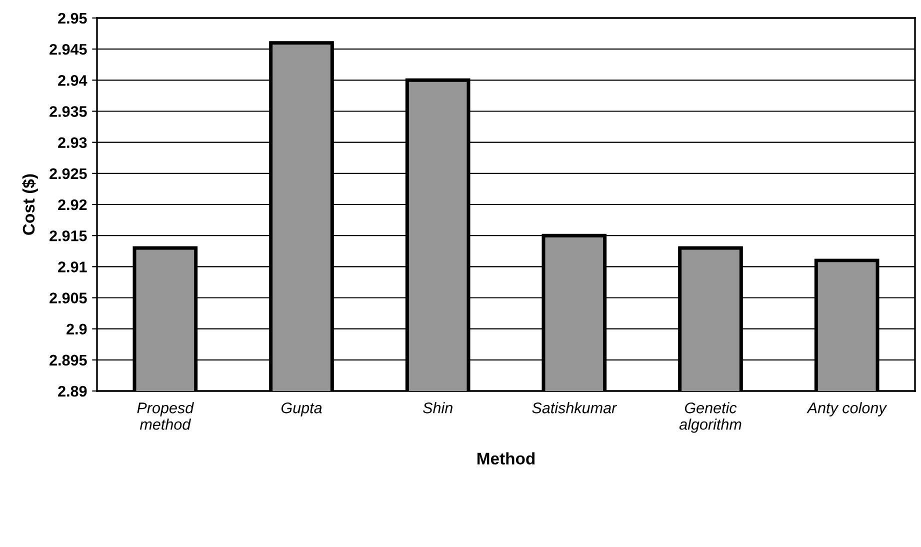 The height and width of the screenshot is (547, 921). I want to click on x-tick-label: Satishkumar, so click(575, 408).